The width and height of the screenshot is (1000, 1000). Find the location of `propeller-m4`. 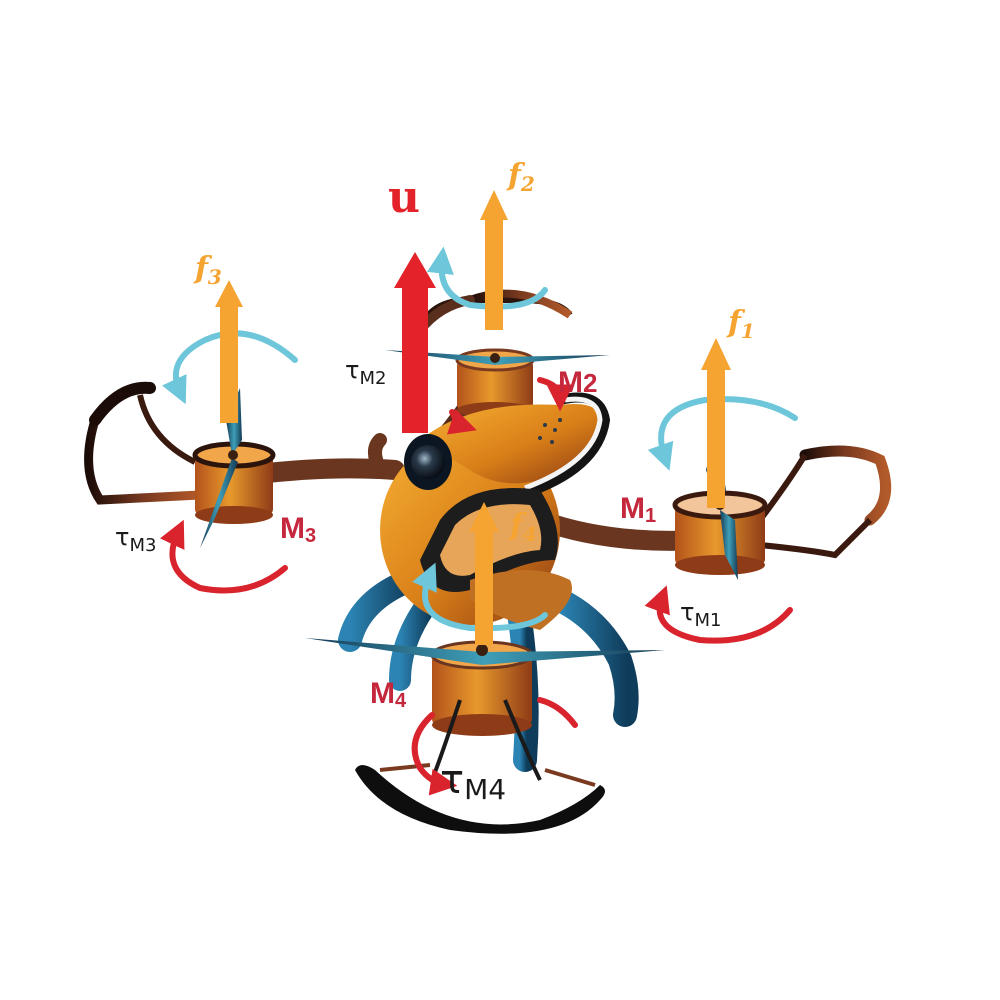

propeller-m4 is located at coordinates (485, 651).